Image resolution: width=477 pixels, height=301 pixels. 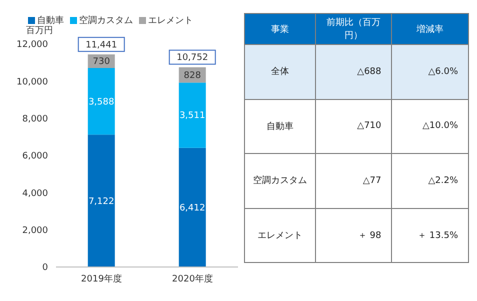 What do you see at coordinates (372, 181) in the screenshot?
I see `text: △77` at bounding box center [372, 181].